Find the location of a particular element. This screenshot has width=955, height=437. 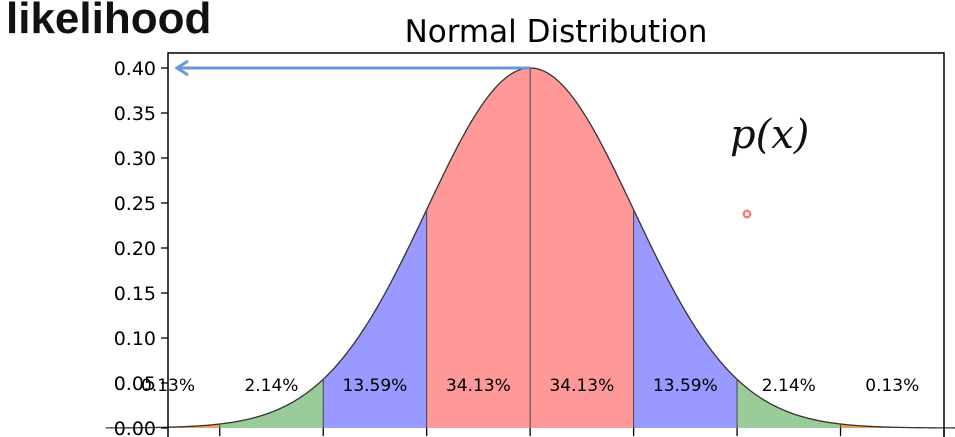

likelihood-label: likelihood is located at coordinates (109, 21).